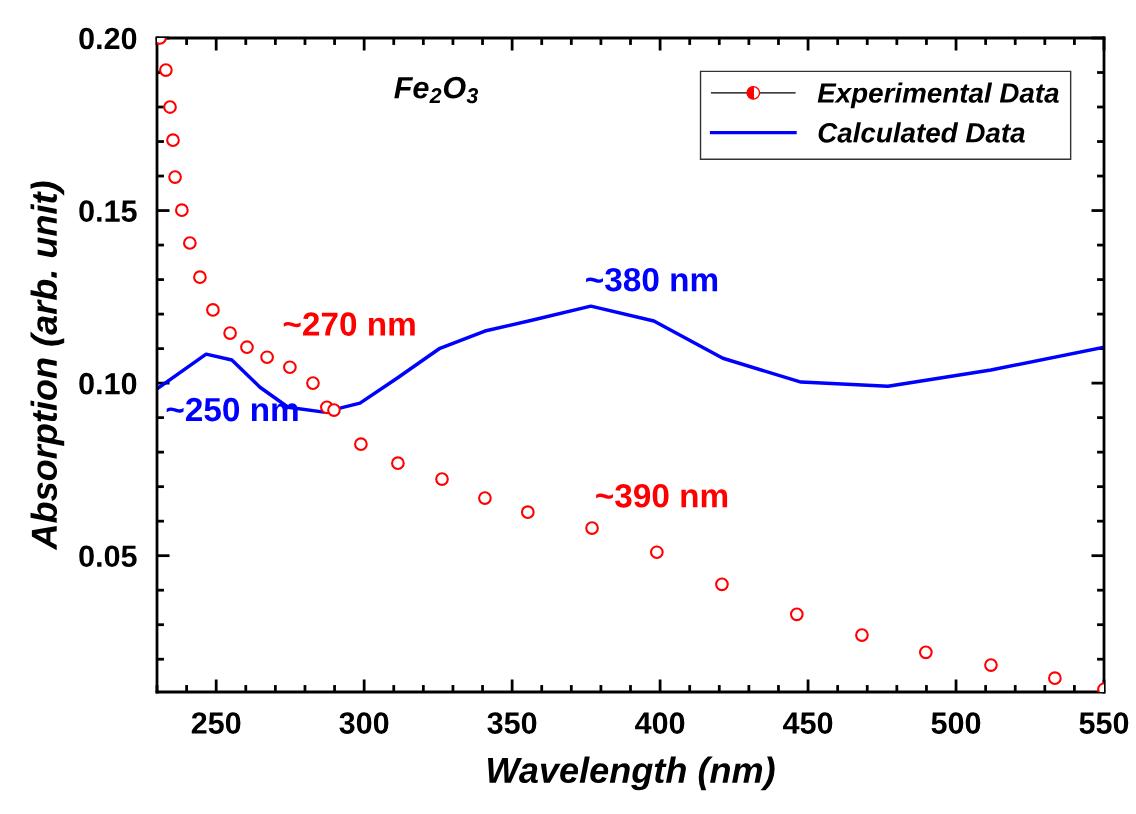 The width and height of the screenshot is (1136, 814). I want to click on y-tick-label: 0.05, so click(108, 556).